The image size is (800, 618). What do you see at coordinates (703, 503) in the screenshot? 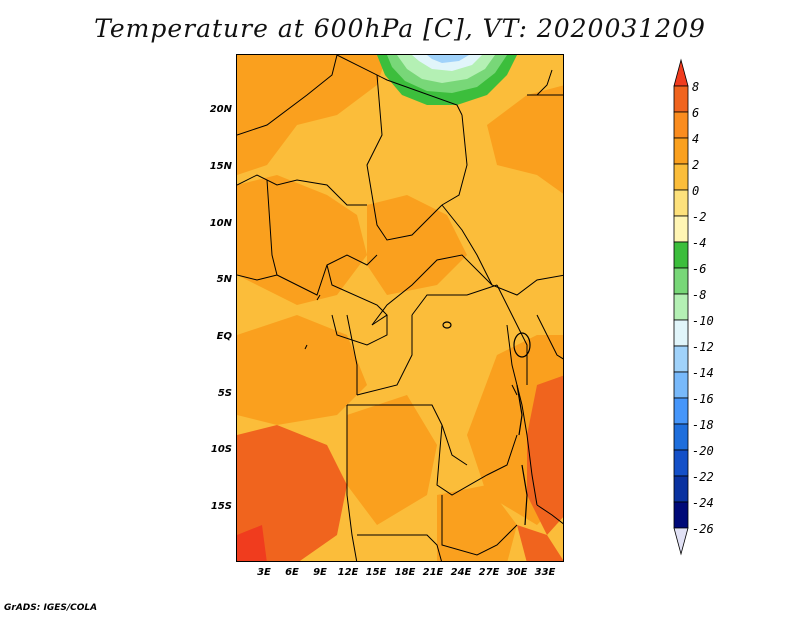
I see `colorbar-label: -24` at bounding box center [703, 503].